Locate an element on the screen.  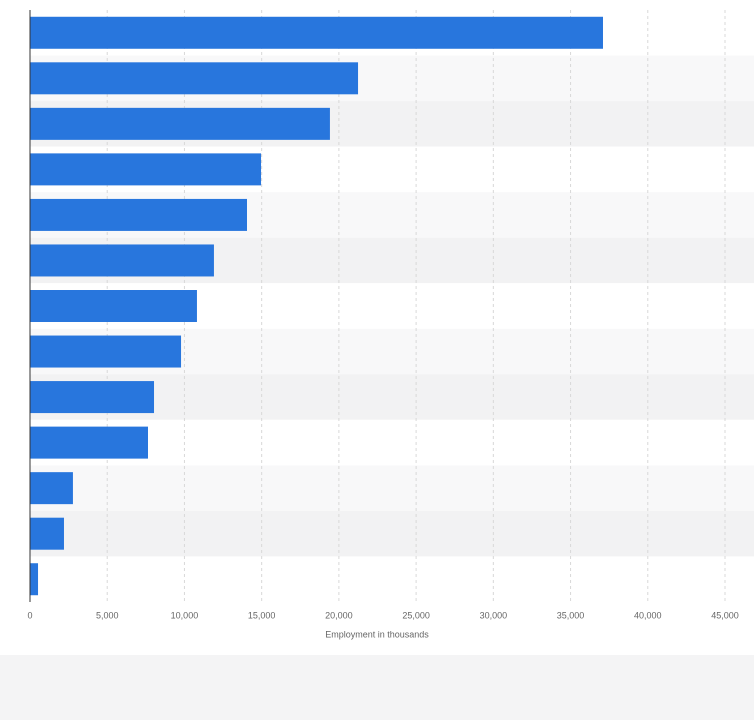
x-tick-label: 15,000 is located at coordinates (262, 615).